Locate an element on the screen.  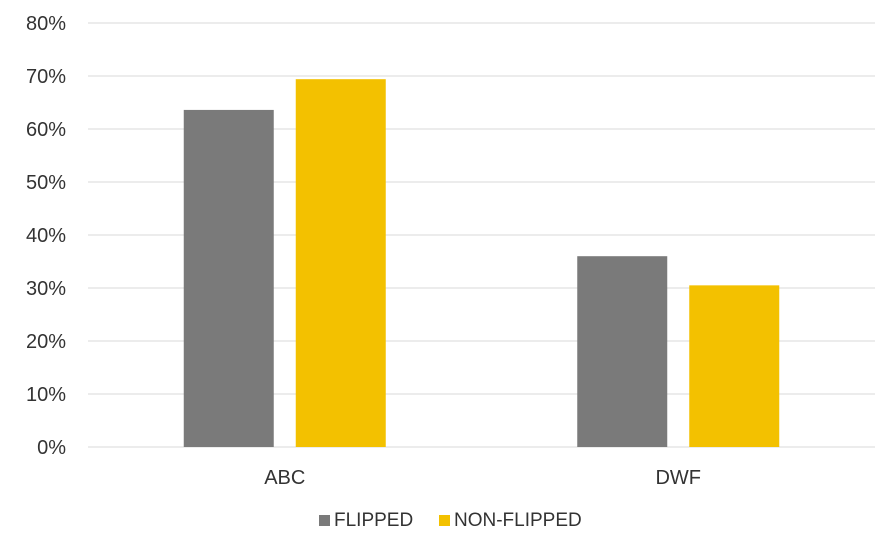
y-tick-label: 10% is located at coordinates (46, 395).